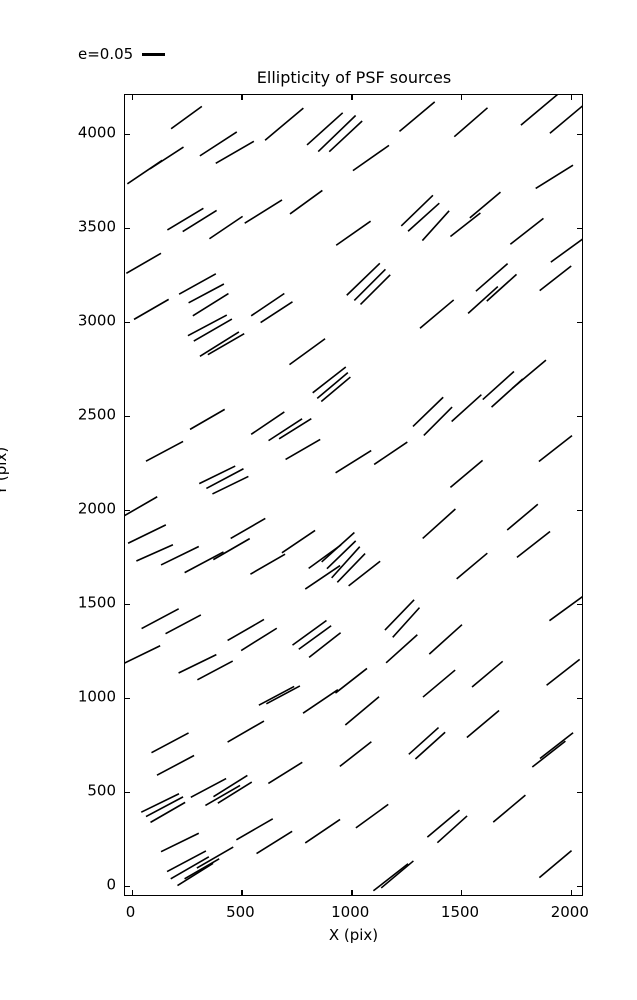  What do you see at coordinates (96, 696) in the screenshot?
I see `y-tick-label: 1000` at bounding box center [96, 696].